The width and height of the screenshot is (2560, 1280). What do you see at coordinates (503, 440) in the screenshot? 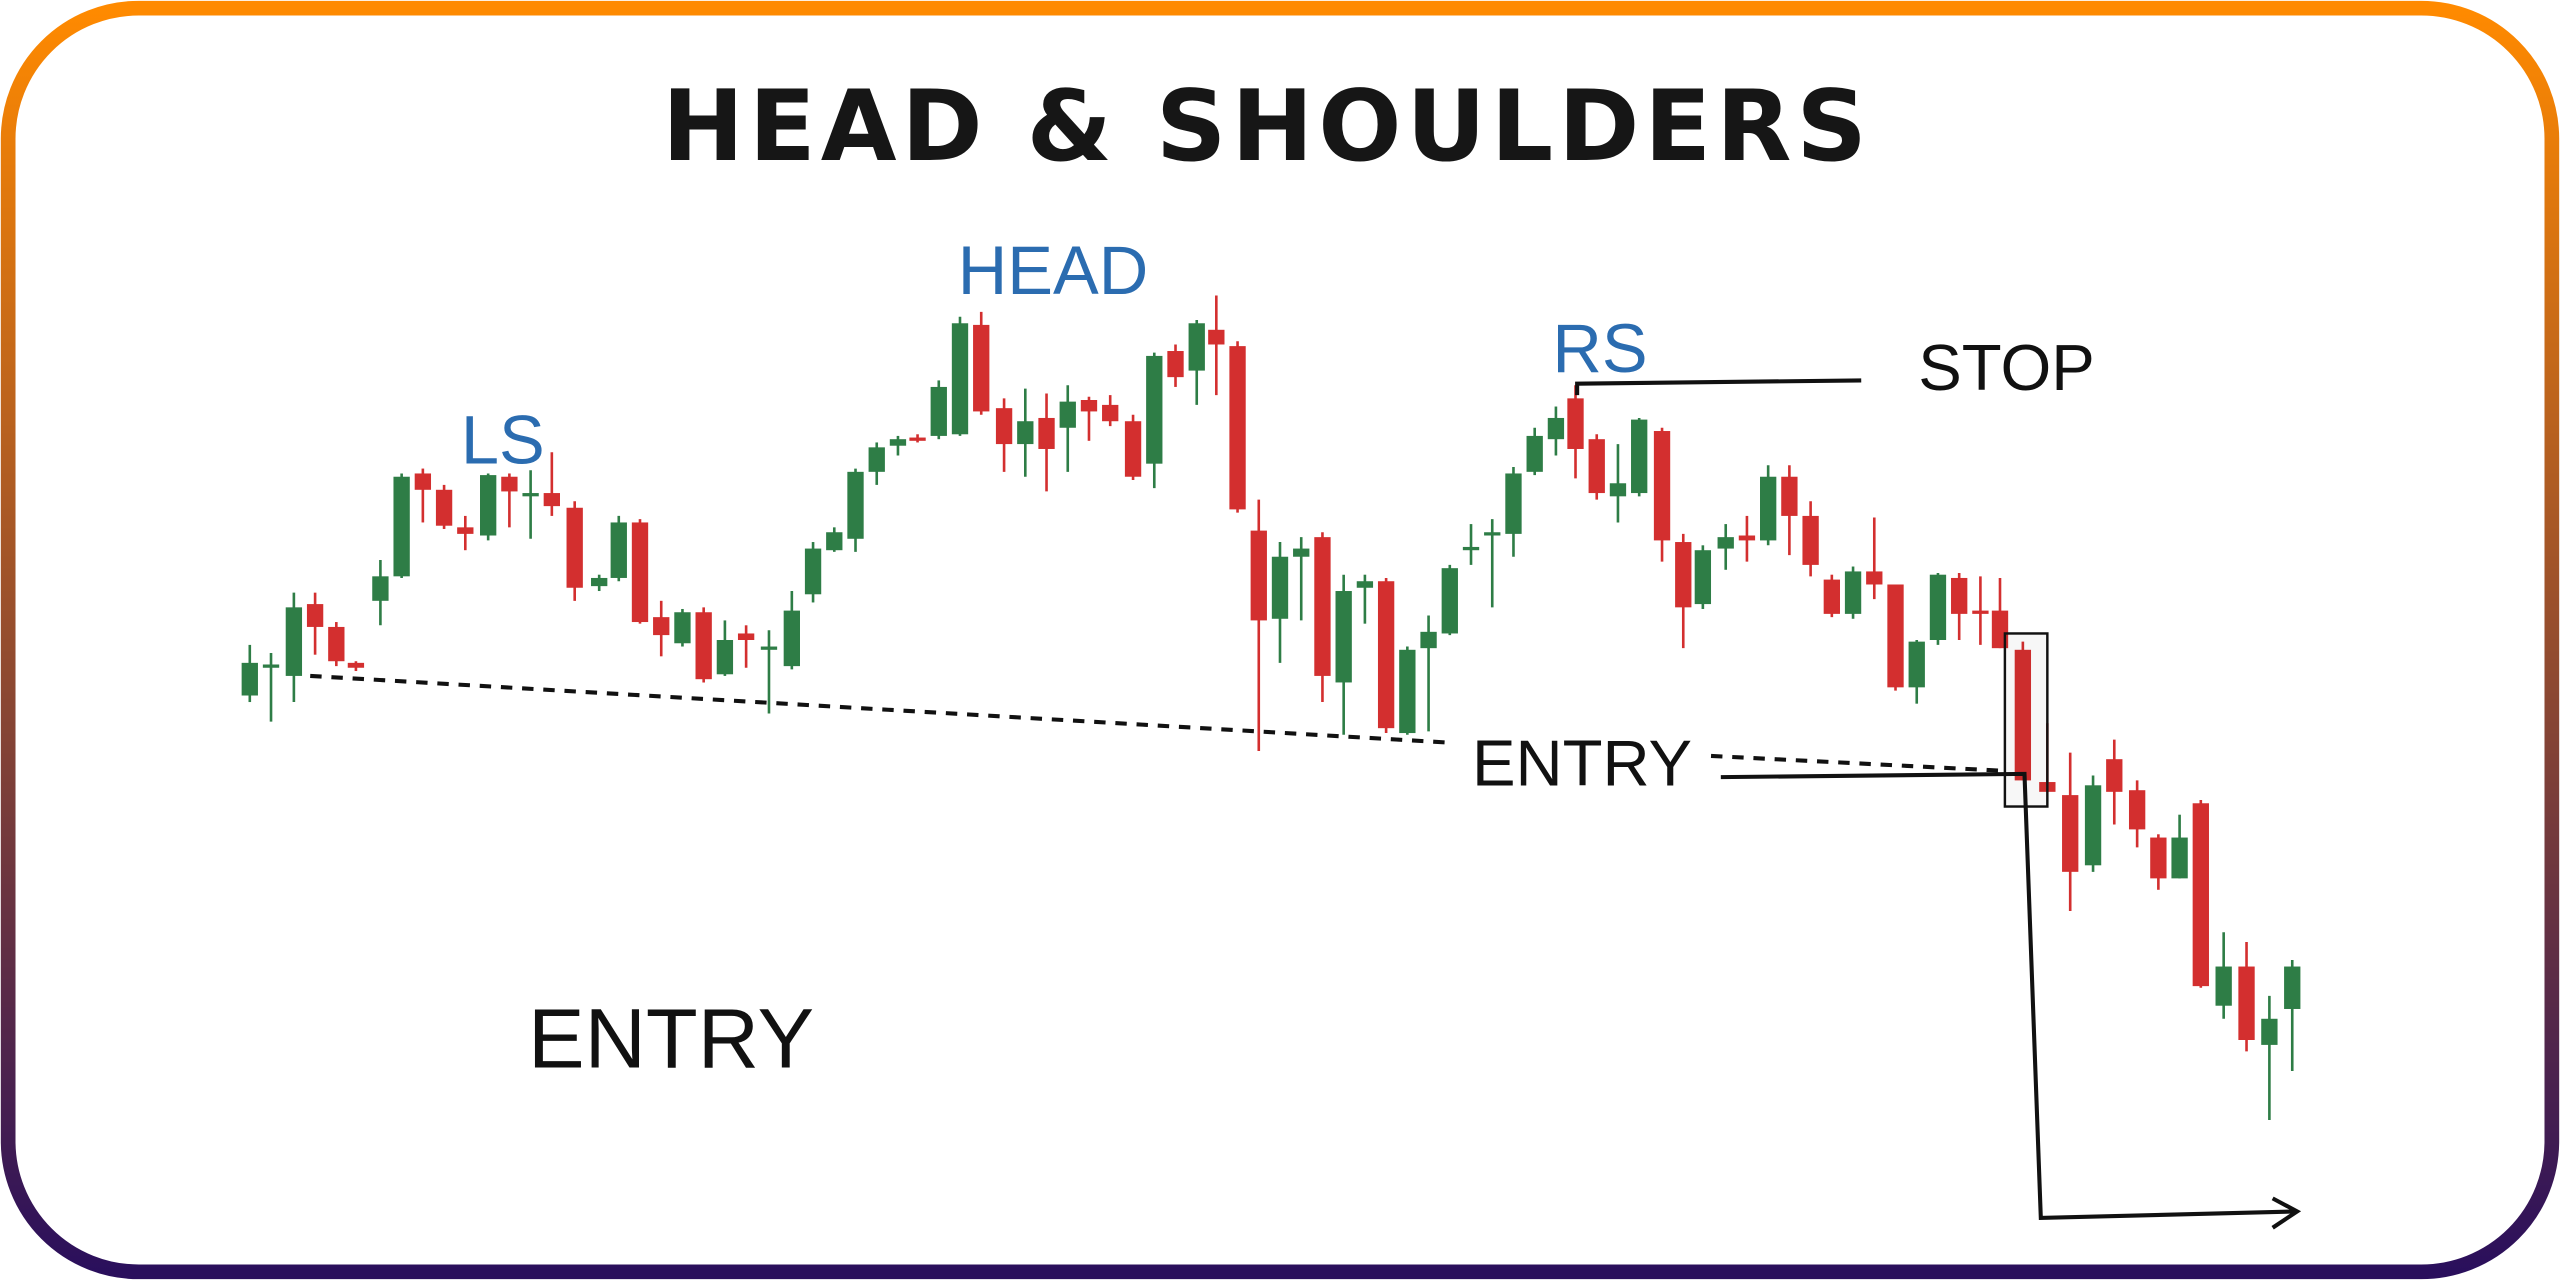
I see `label-left-shoulder: LS` at bounding box center [503, 440].